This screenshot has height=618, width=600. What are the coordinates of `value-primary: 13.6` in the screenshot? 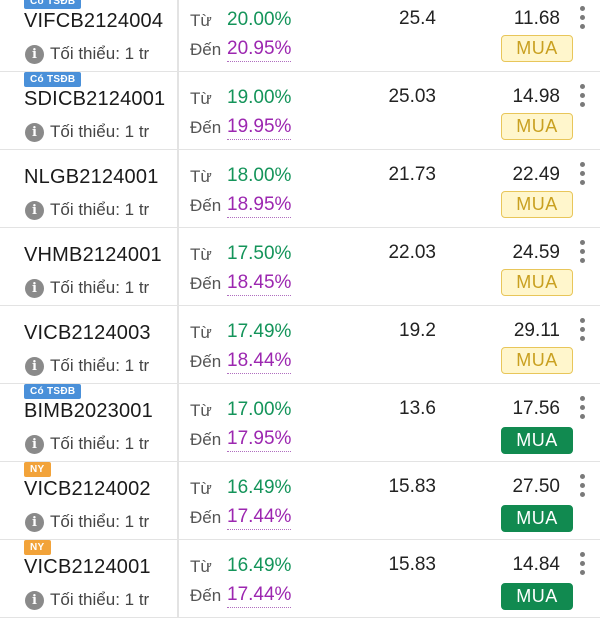 It's located at (417, 408).